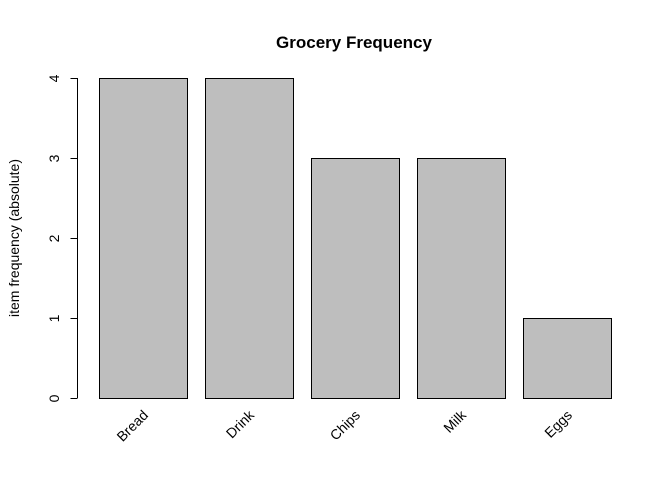  I want to click on y-axis: 0 1 2 3 4, so click(62, 238).